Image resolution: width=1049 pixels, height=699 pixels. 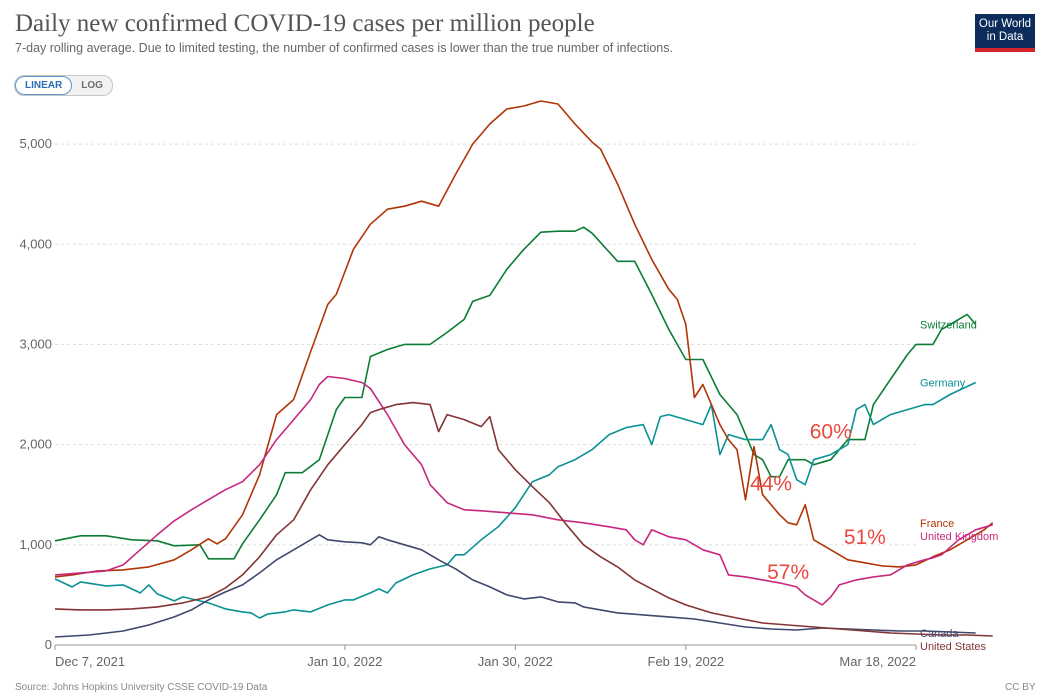 What do you see at coordinates (35, 444) in the screenshot?
I see `y-tick-label: 2,000` at bounding box center [35, 444].